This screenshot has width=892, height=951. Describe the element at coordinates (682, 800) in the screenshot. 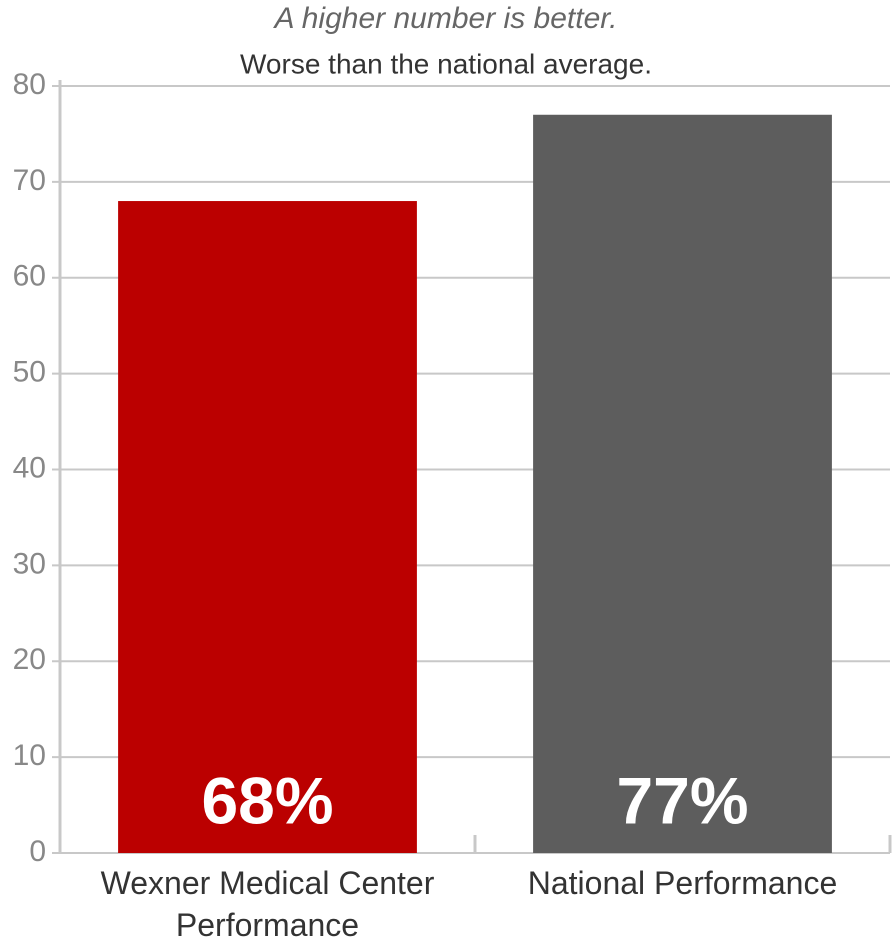

I see `value-label: 77%` at that location.